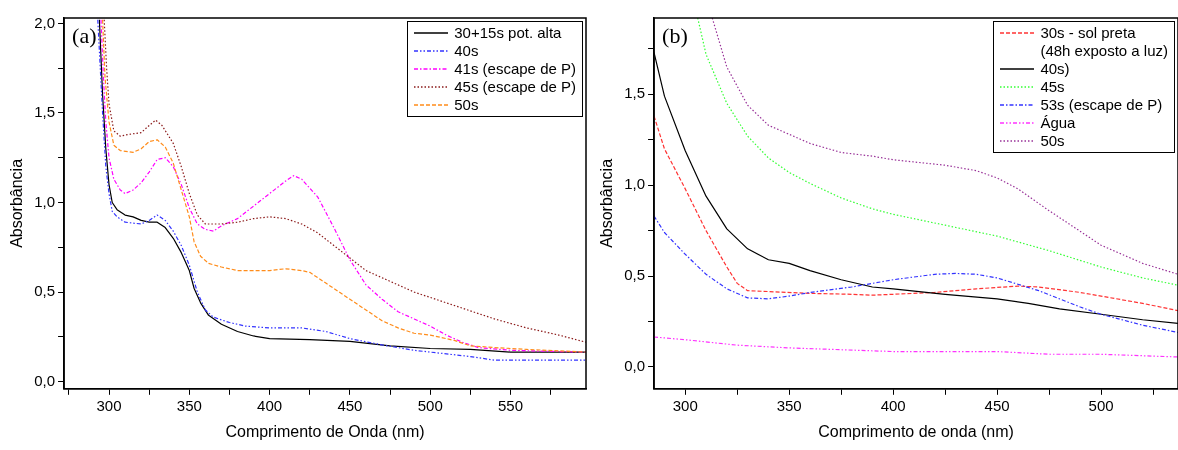  What do you see at coordinates (45, 22) in the screenshot?
I see `y-tick-label: 2,0` at bounding box center [45, 22].